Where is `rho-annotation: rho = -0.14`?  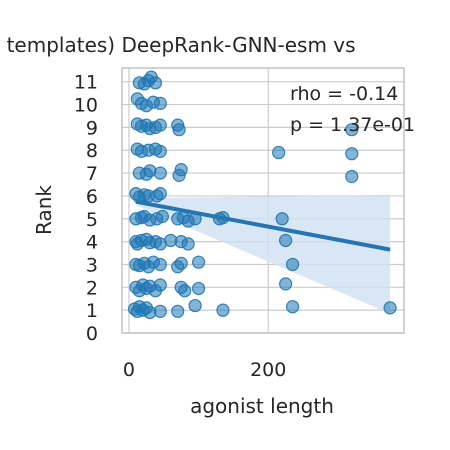
rho-annotation: rho = -0.14 is located at coordinates (344, 94).